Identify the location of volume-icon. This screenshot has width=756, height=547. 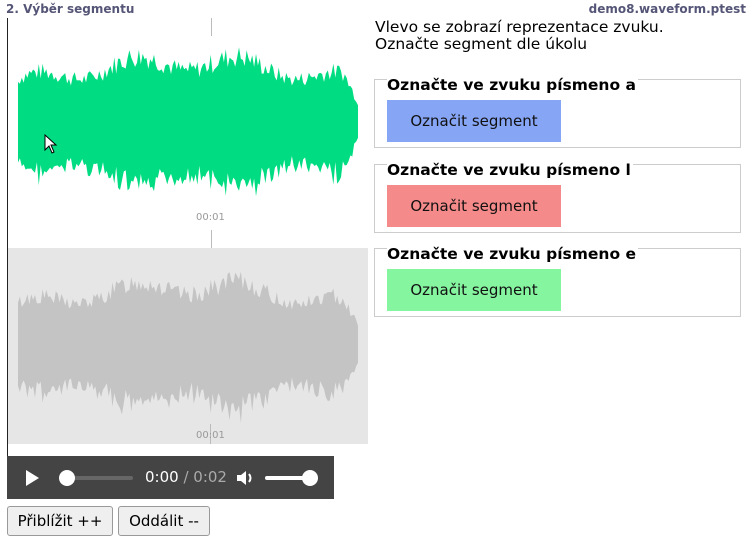
(246, 480).